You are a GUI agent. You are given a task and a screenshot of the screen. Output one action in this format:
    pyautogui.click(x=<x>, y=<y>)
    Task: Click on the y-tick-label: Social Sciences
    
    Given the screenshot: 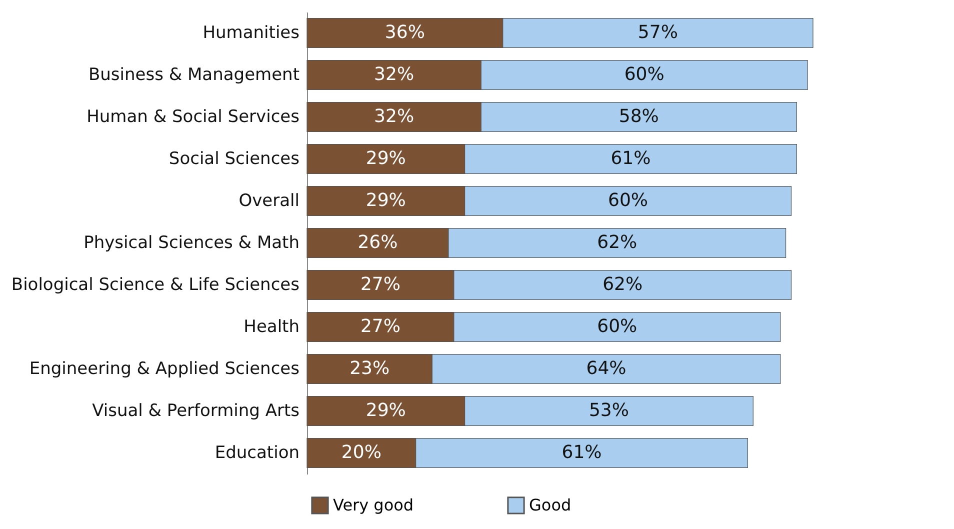 What is the action you would take?
    pyautogui.click(x=234, y=159)
    